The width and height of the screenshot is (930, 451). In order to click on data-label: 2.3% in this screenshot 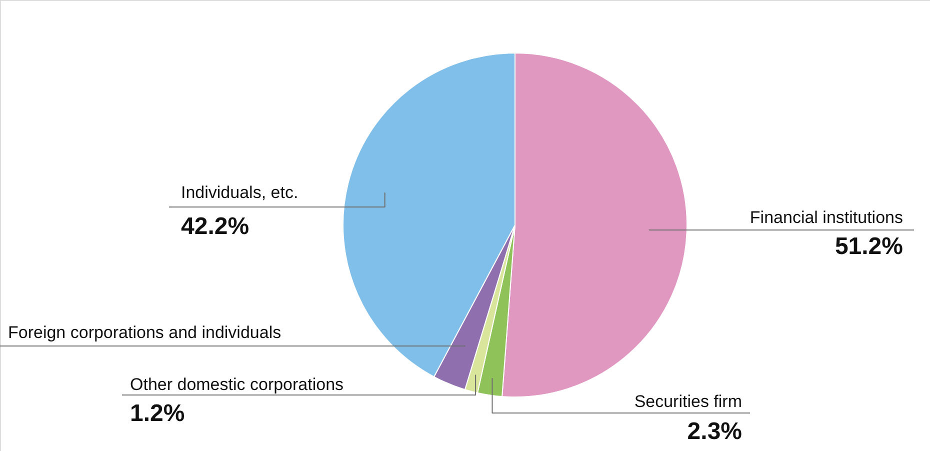, I will do `click(714, 431)`.